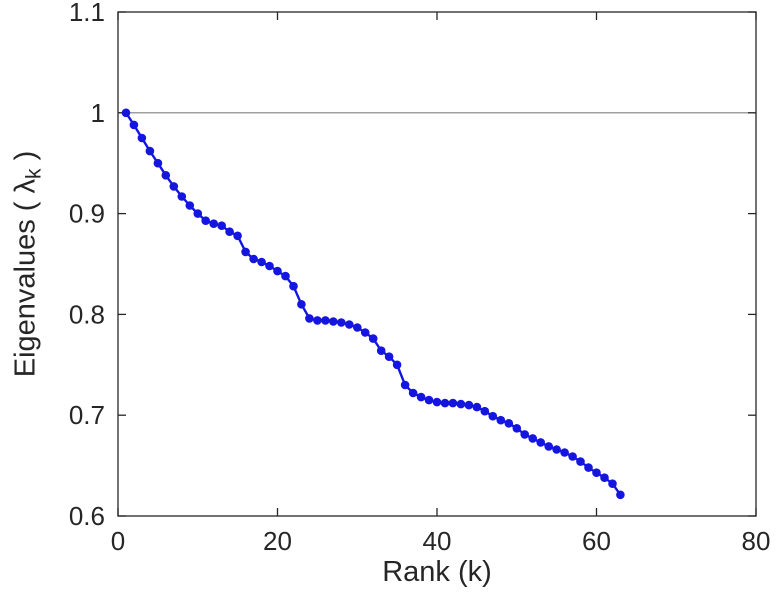 The width and height of the screenshot is (782, 600). What do you see at coordinates (118, 541) in the screenshot?
I see `x-tick-label: 0` at bounding box center [118, 541].